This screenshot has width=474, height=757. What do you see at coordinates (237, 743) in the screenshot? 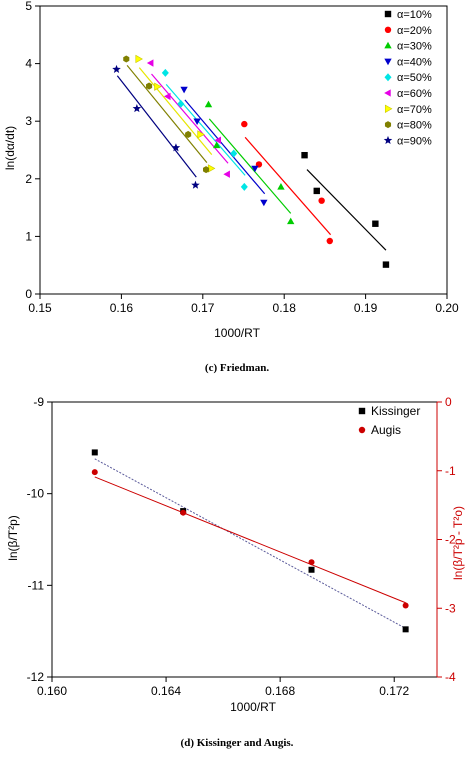
I see `caption-kissinger-augis: (d) Kissinger and Augis.` at bounding box center [237, 743].